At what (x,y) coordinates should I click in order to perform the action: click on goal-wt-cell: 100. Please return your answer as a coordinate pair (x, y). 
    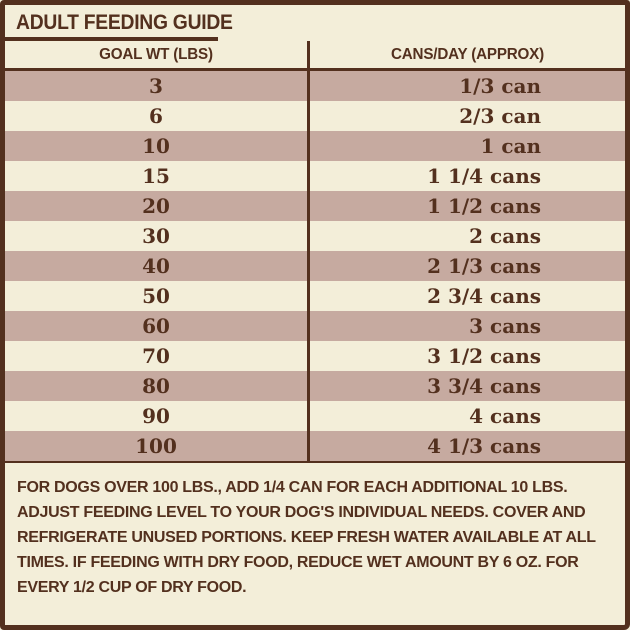
    Looking at the image, I should click on (156, 446).